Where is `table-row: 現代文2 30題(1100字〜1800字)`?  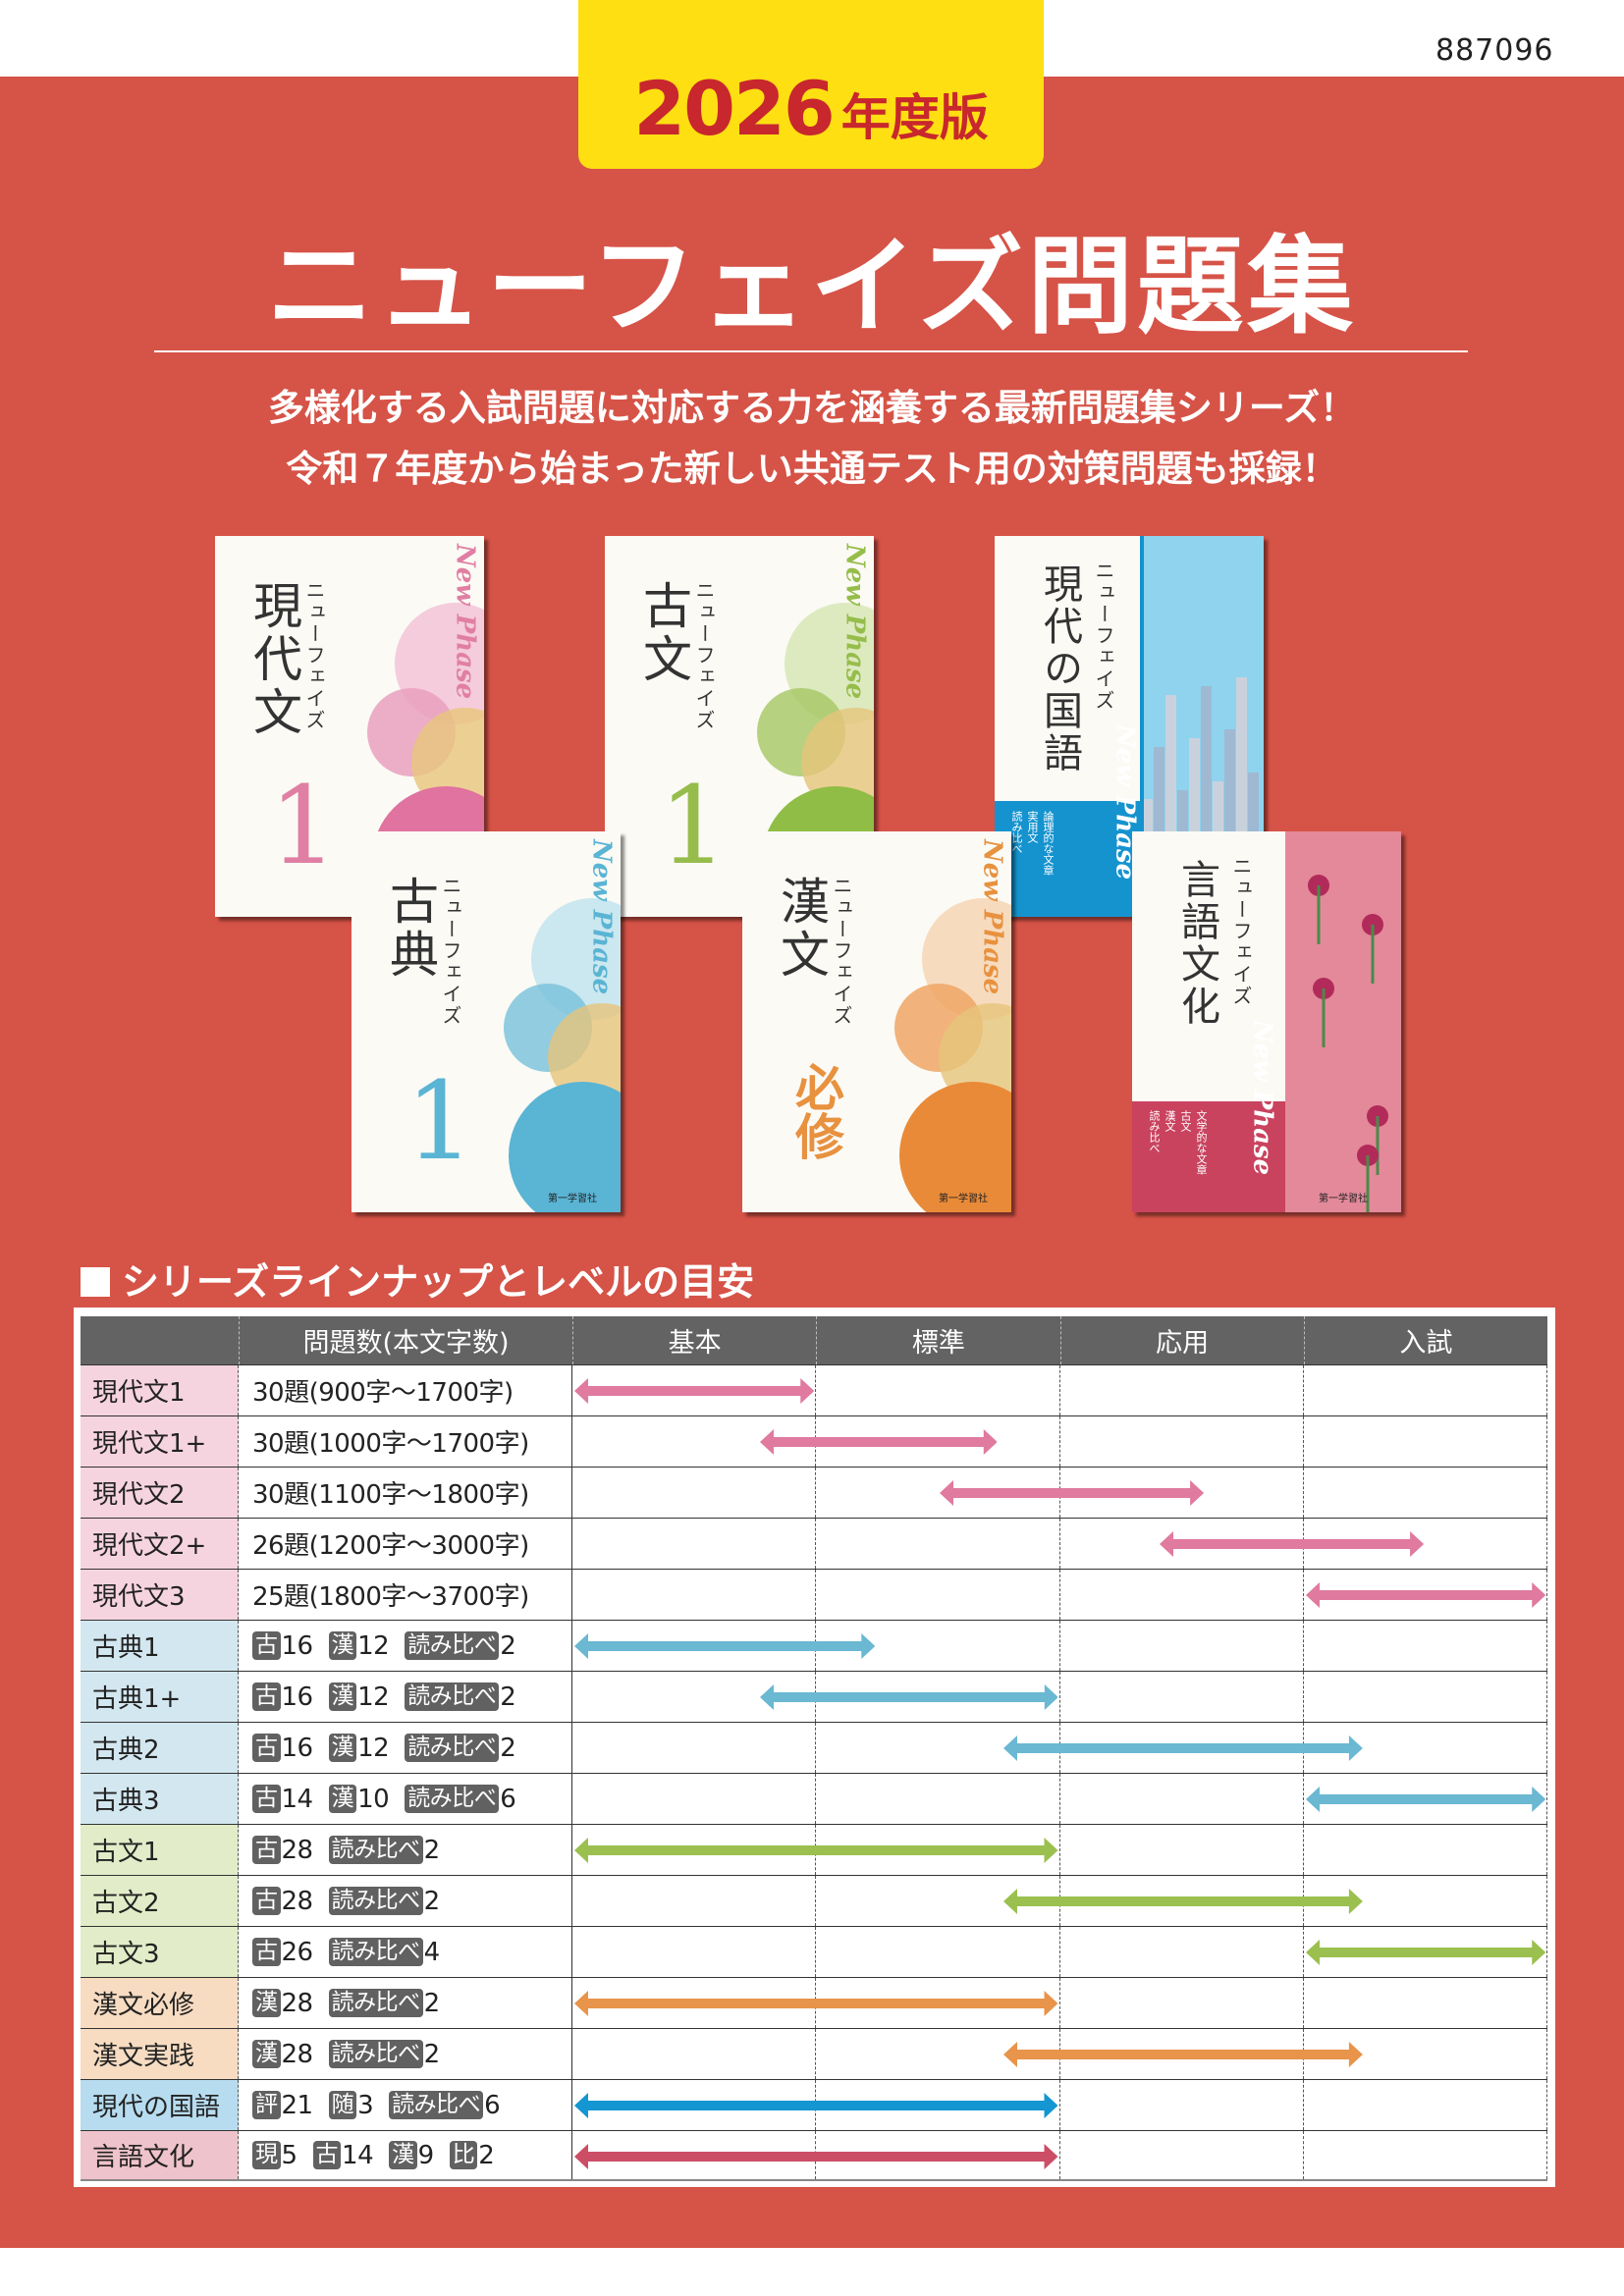 table-row: 現代文2 30題(1100字〜1800字) is located at coordinates (814, 1492).